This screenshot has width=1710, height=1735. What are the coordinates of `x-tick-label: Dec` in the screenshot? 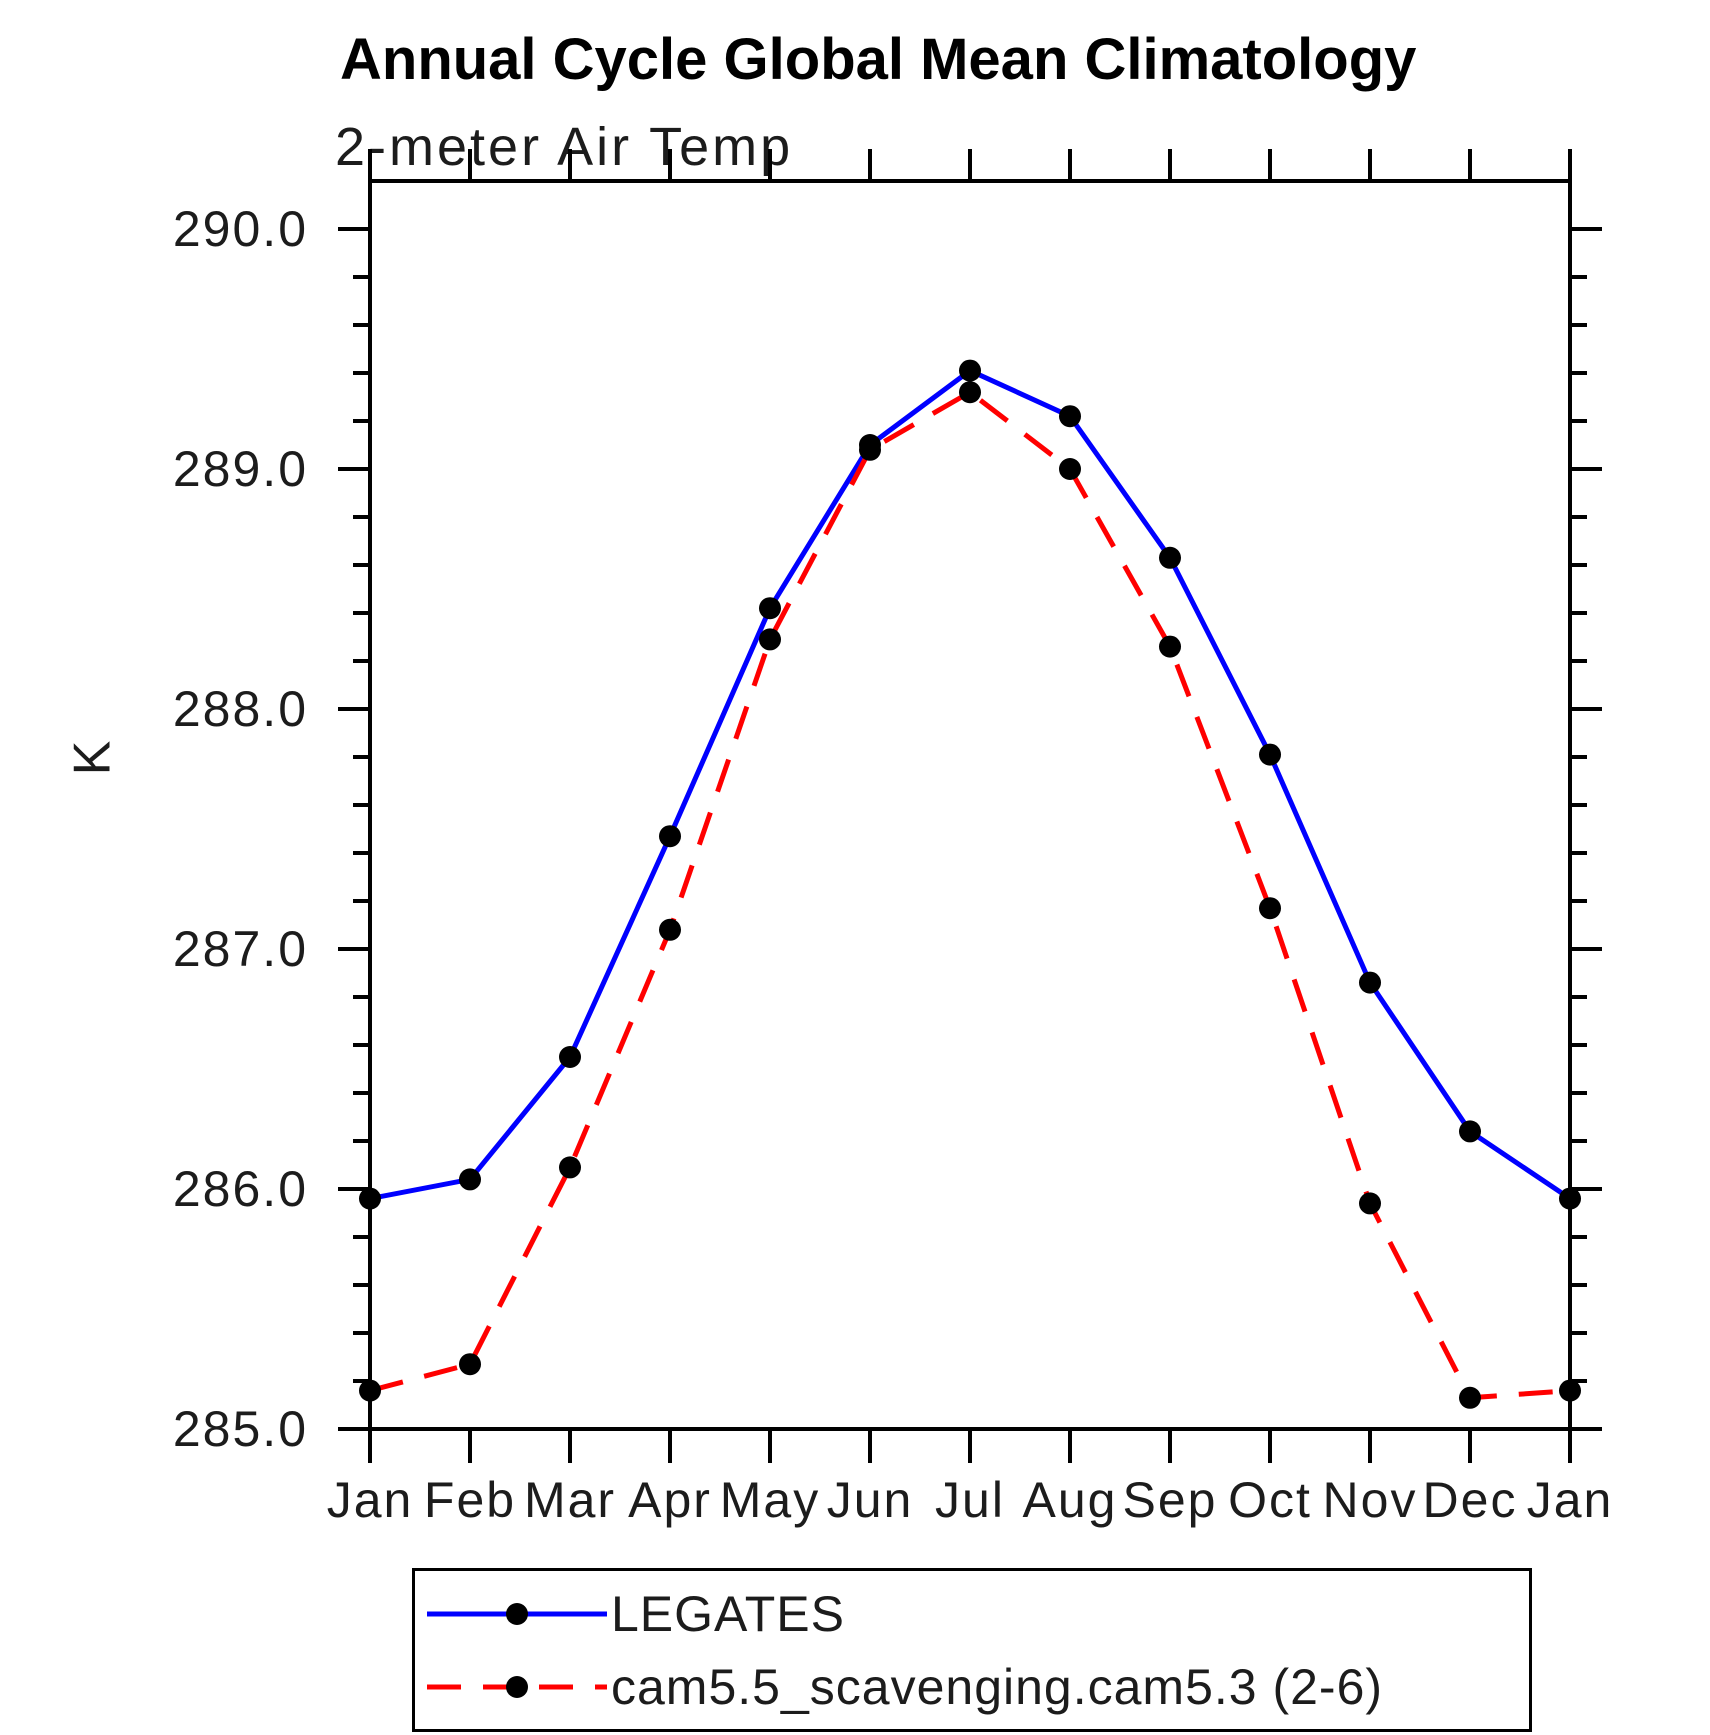 It's located at (1470, 1500).